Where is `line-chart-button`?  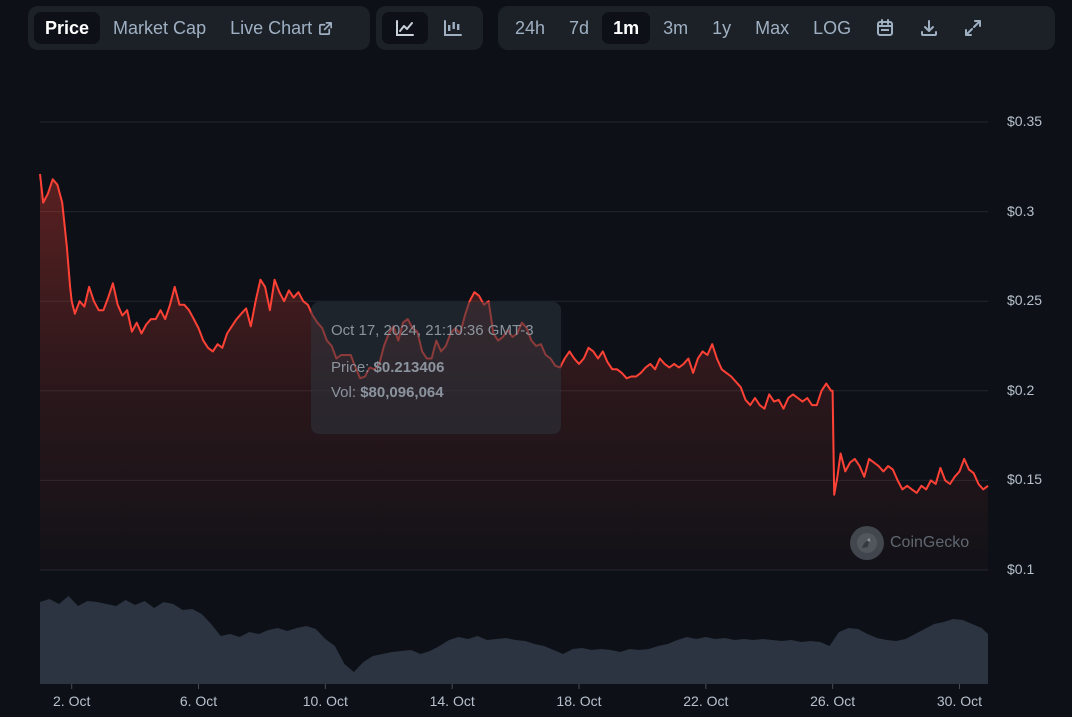 line-chart-button is located at coordinates (405, 28).